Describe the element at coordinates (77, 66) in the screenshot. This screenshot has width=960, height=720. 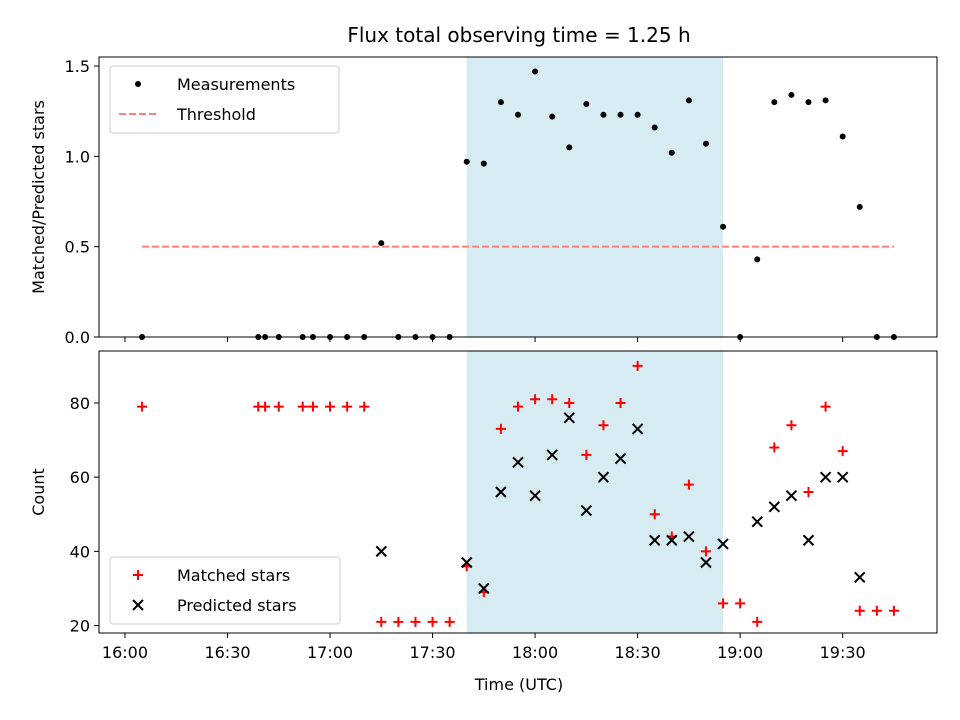
I see `y-tick-label: 1.5` at that location.